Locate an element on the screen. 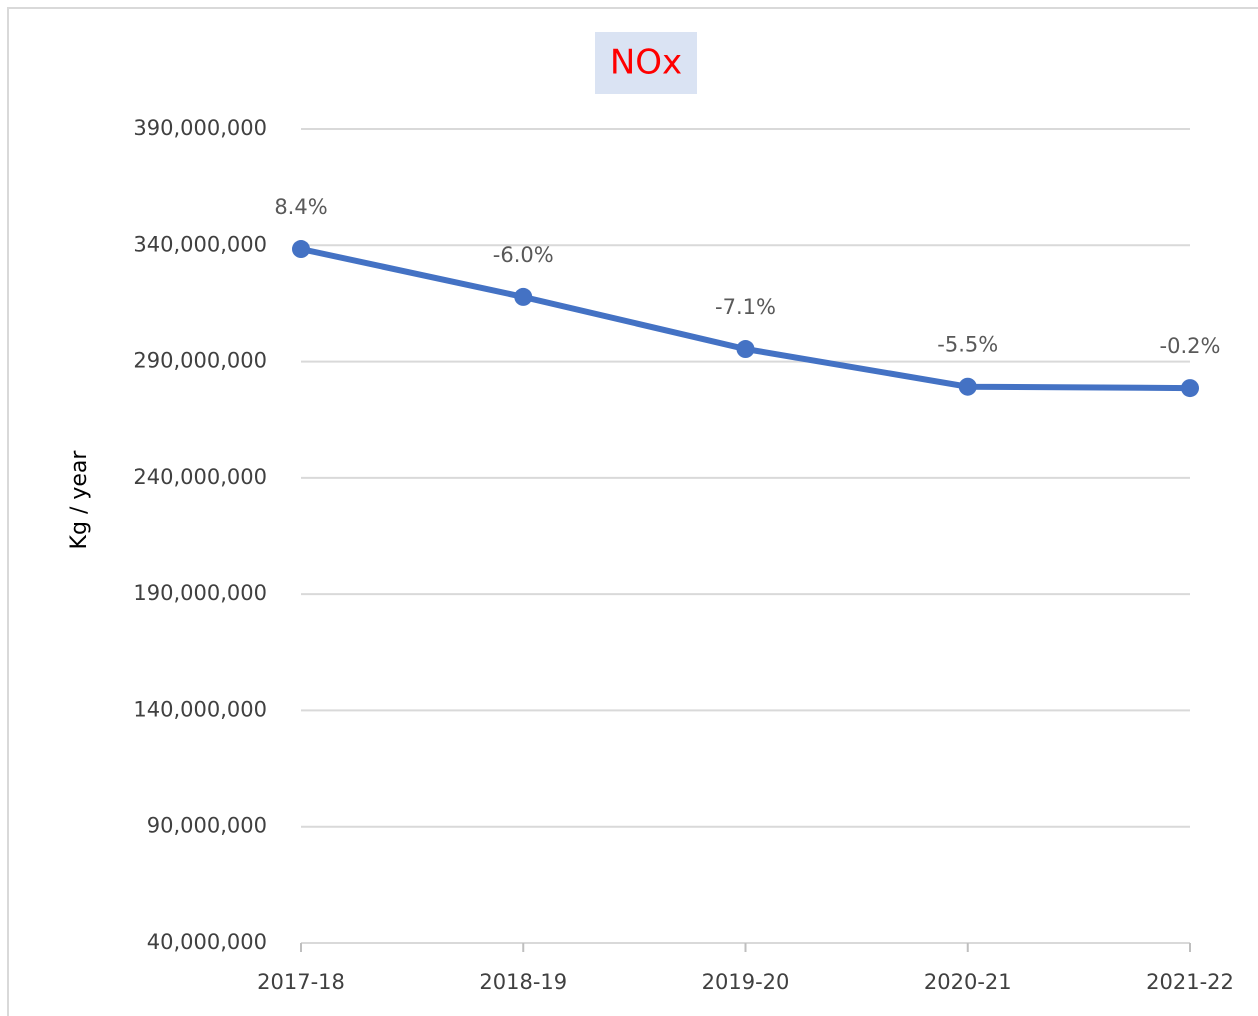  y-tick-label: 140,000,000 is located at coordinates (200, 709).